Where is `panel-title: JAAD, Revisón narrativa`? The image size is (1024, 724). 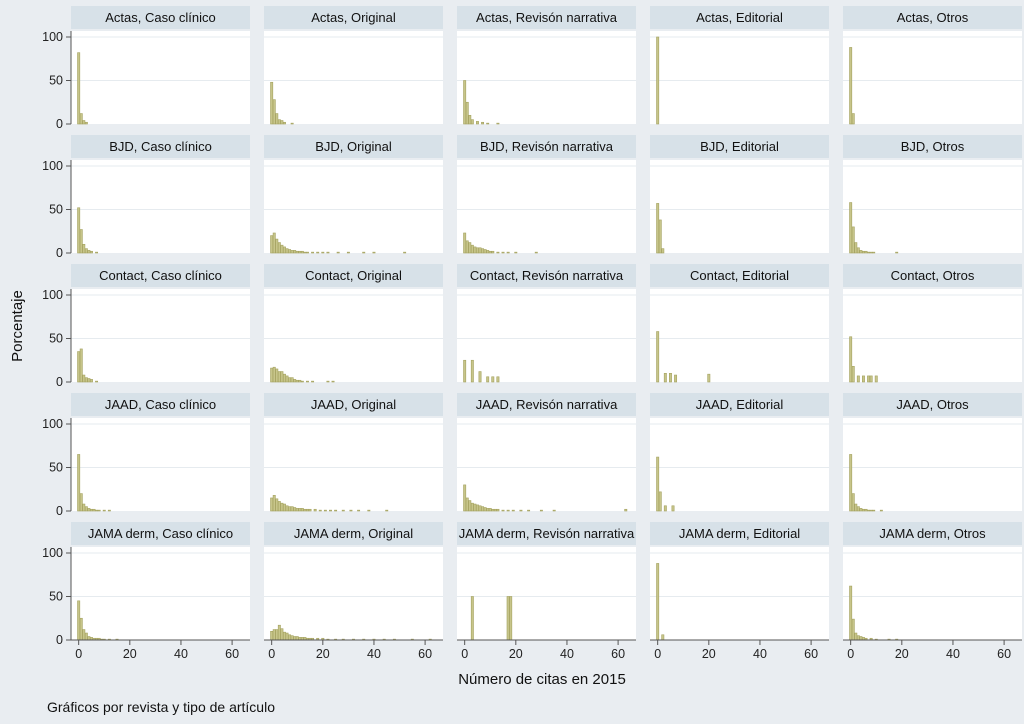
panel-title: JAAD, Revisón narrativa is located at coordinates (547, 404).